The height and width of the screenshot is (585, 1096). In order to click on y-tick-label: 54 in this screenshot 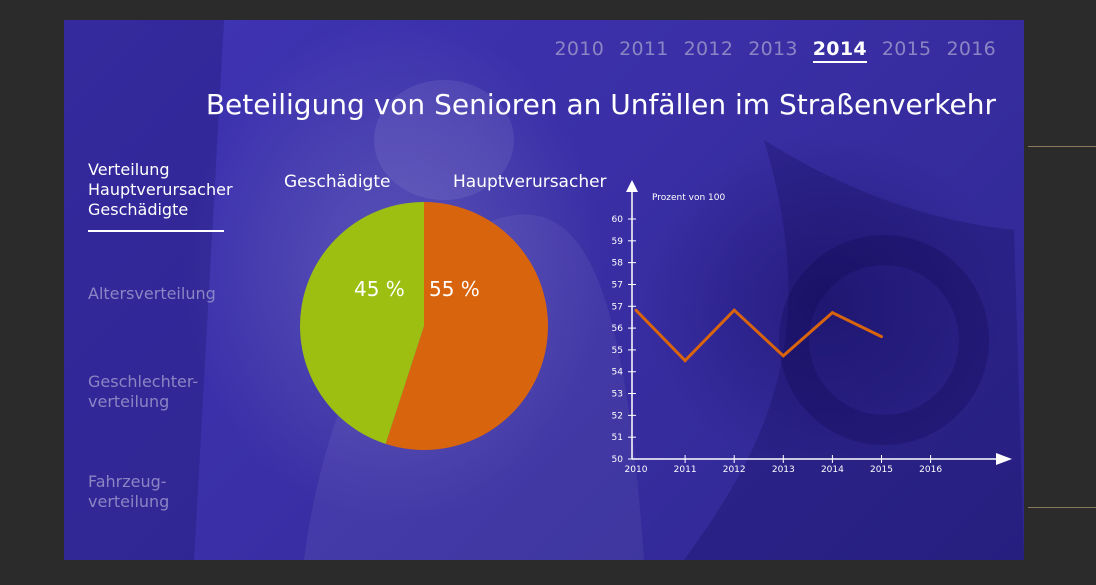, I will do `click(618, 373)`.